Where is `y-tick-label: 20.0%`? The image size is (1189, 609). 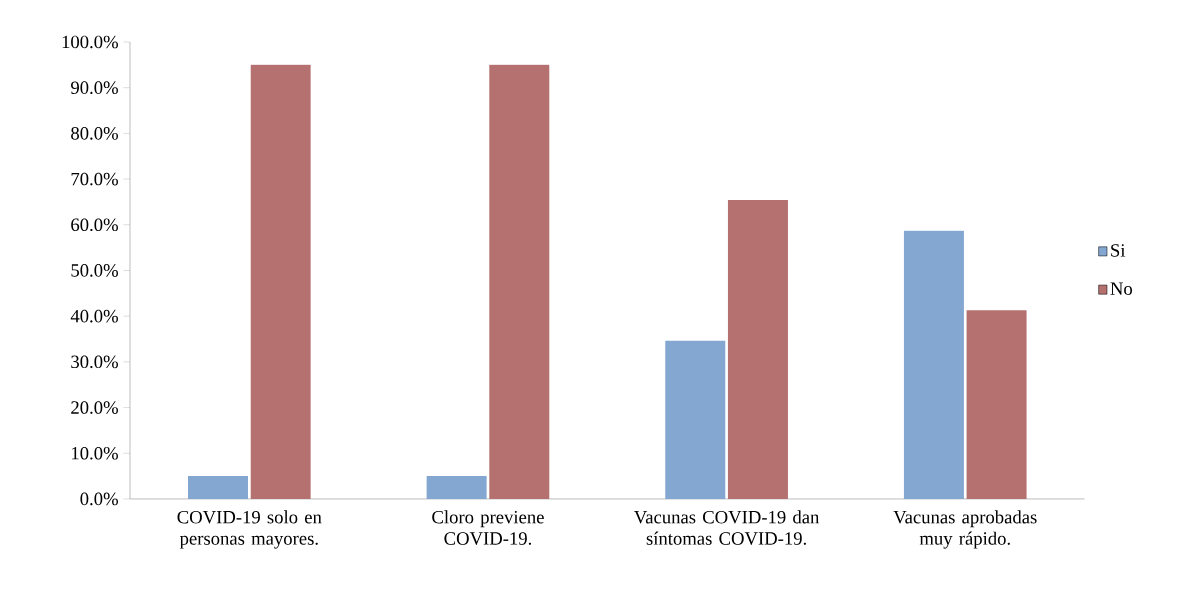 y-tick-label: 20.0% is located at coordinates (94, 407).